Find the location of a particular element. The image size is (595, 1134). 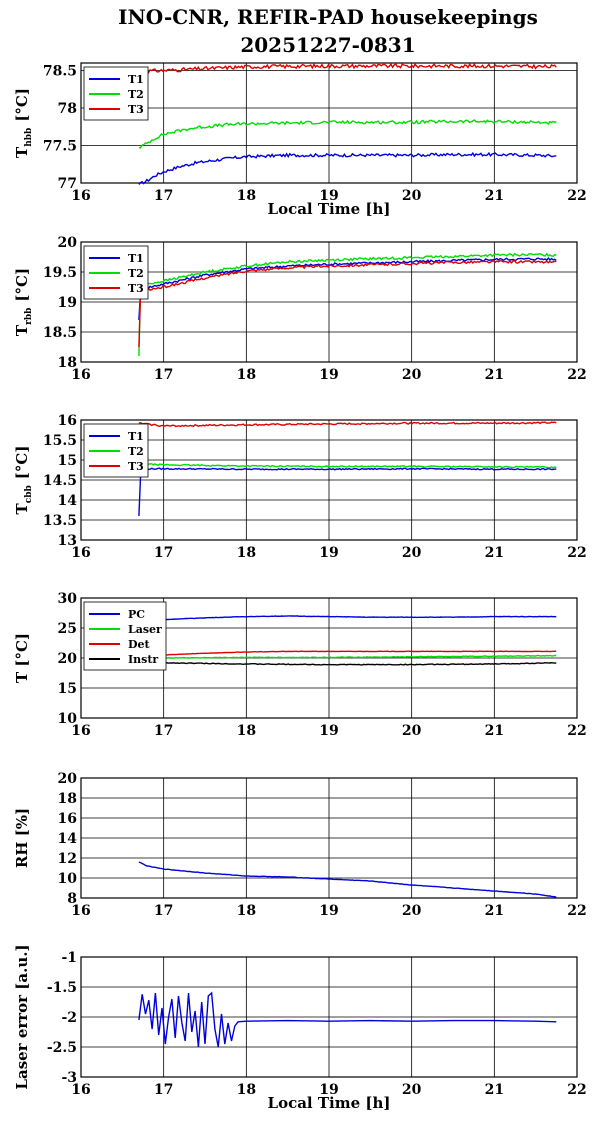

y-tick-label: 18.5 is located at coordinates (60, 333).